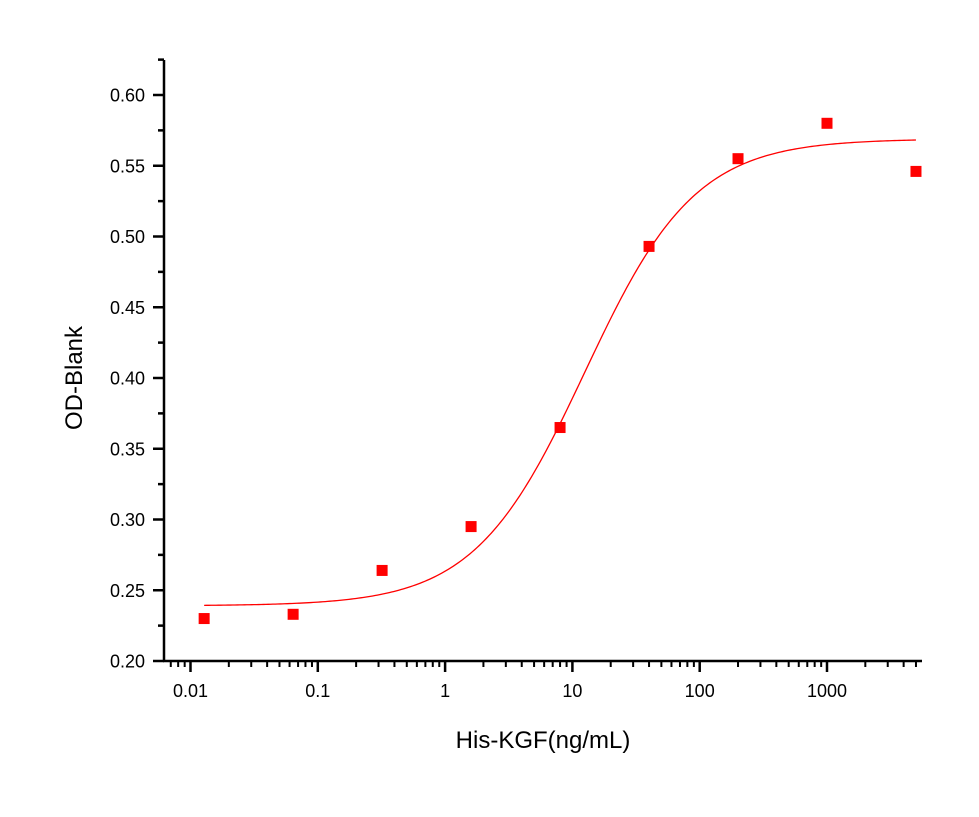 This screenshot has height=817, width=979. I want to click on x-axis-ticks: 0.01 0.1 1 10 100 1000, so click(543, 681).